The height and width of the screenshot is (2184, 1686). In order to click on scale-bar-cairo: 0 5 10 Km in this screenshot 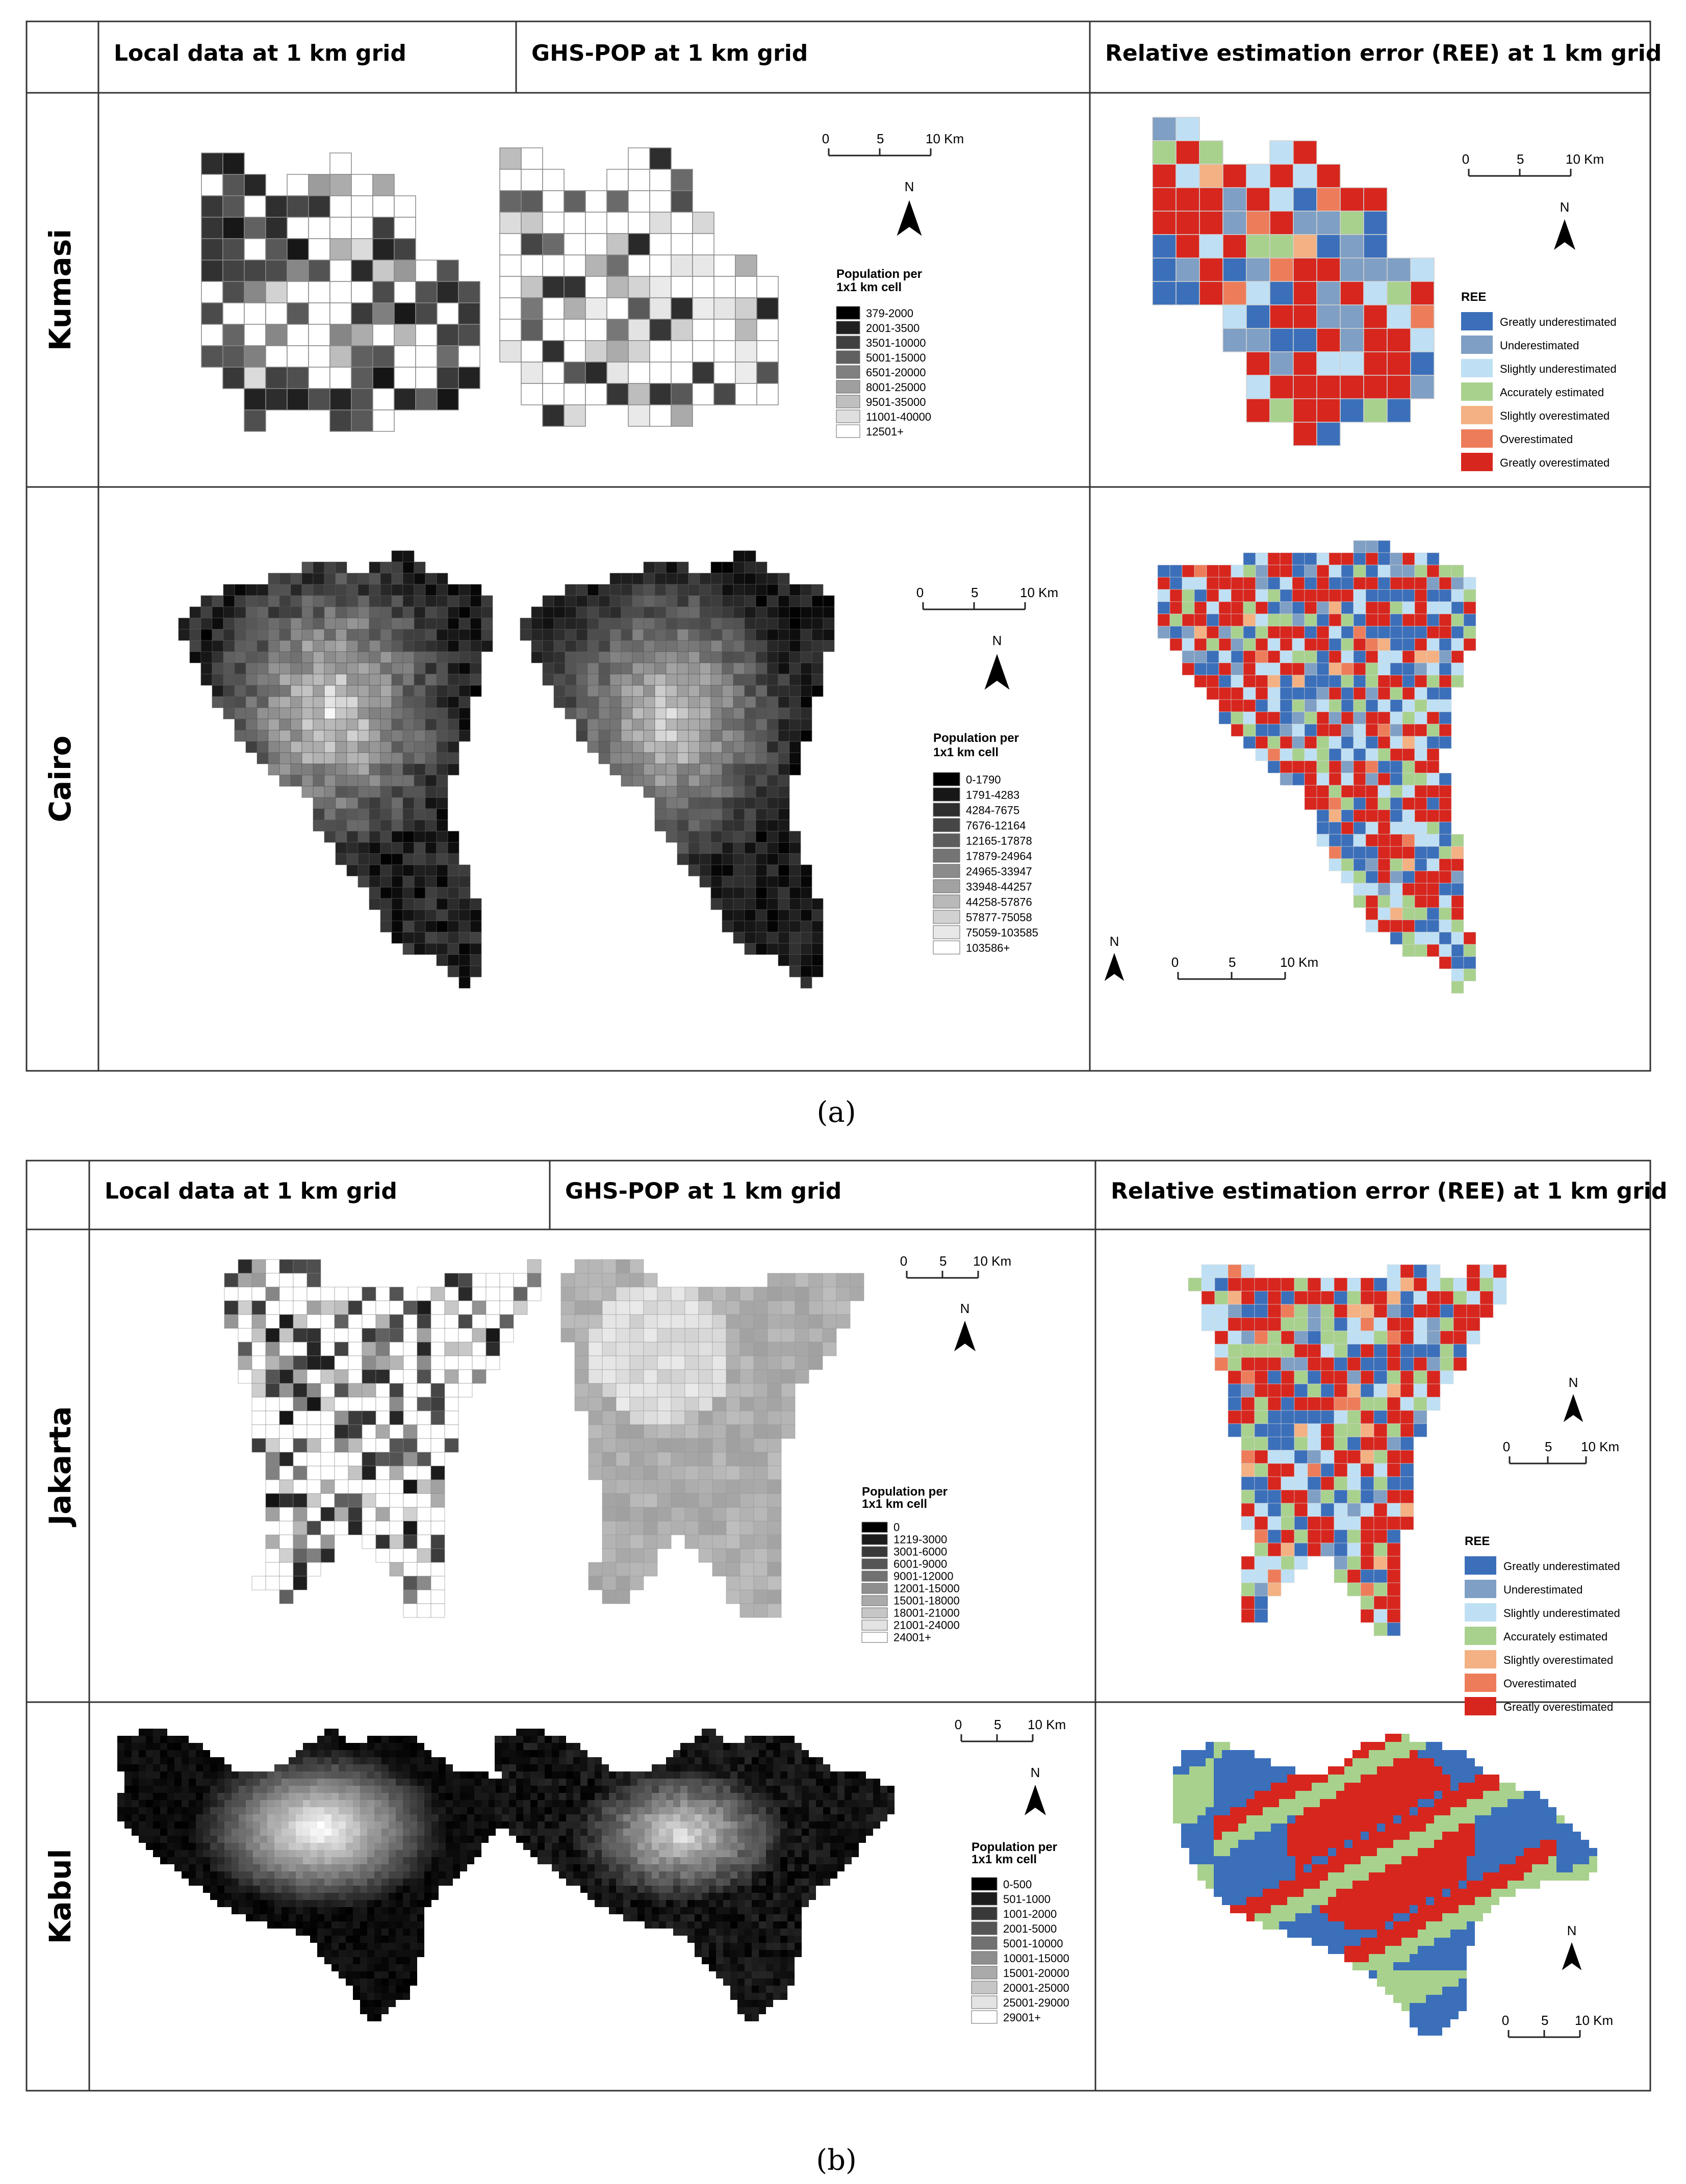, I will do `click(987, 598)`.